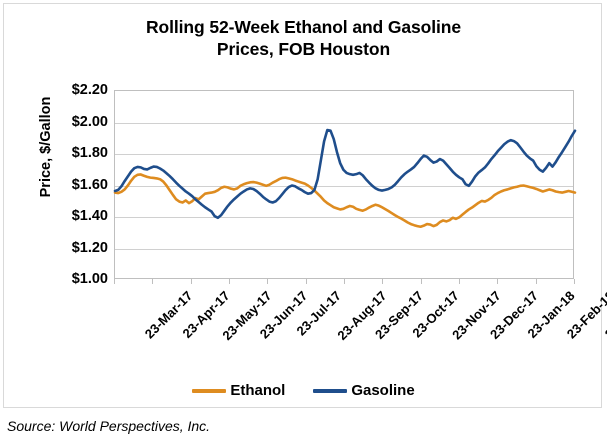 This screenshot has width=607, height=444. Describe the element at coordinates (209, 390) in the screenshot. I see `legend-swatch-ethanol` at that location.